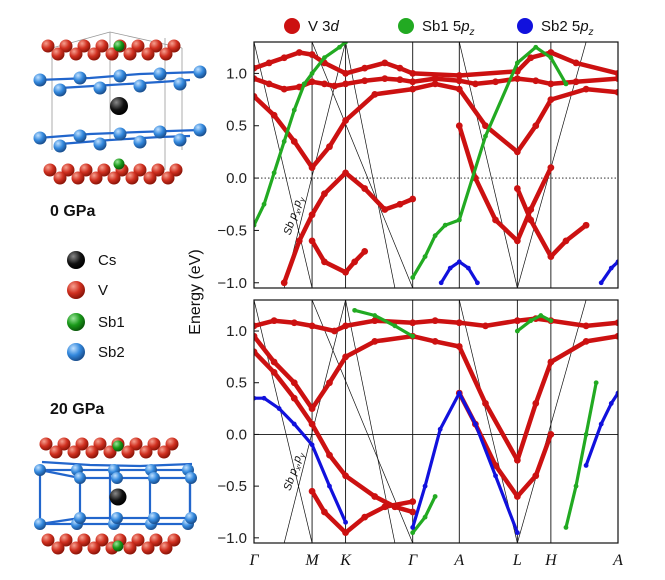 The height and width of the screenshot is (580, 665). I want to click on y-tick-label: −1.0, so click(232, 283).